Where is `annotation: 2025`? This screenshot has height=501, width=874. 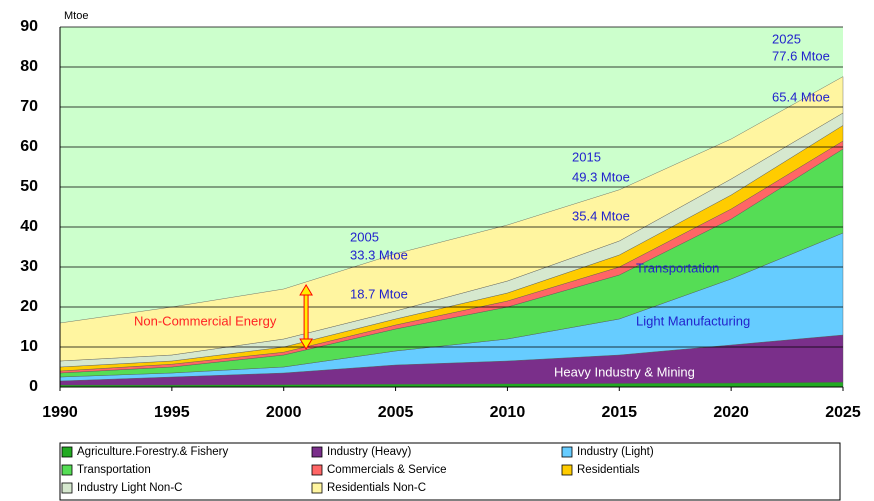 annotation: 2025 is located at coordinates (786, 38).